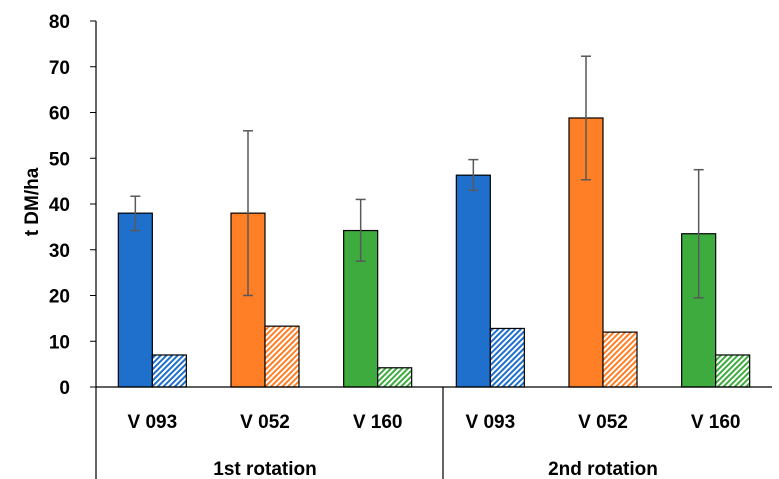 This screenshot has height=479, width=779. What do you see at coordinates (59, 251) in the screenshot?
I see `y-tick-label: 30` at bounding box center [59, 251].